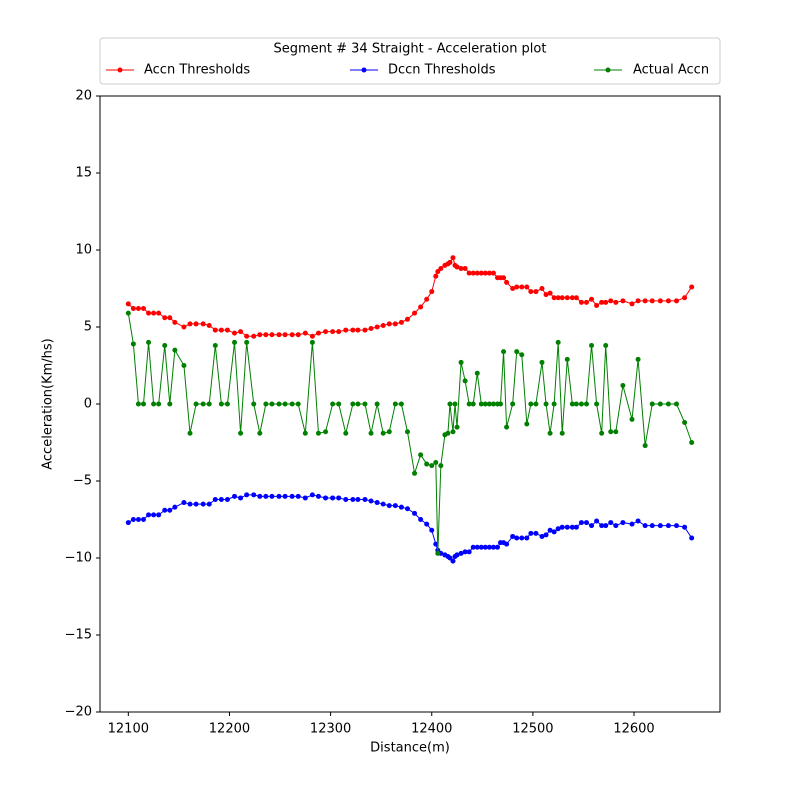 This screenshot has width=800, height=800. I want to click on legend-box, so click(410, 61).